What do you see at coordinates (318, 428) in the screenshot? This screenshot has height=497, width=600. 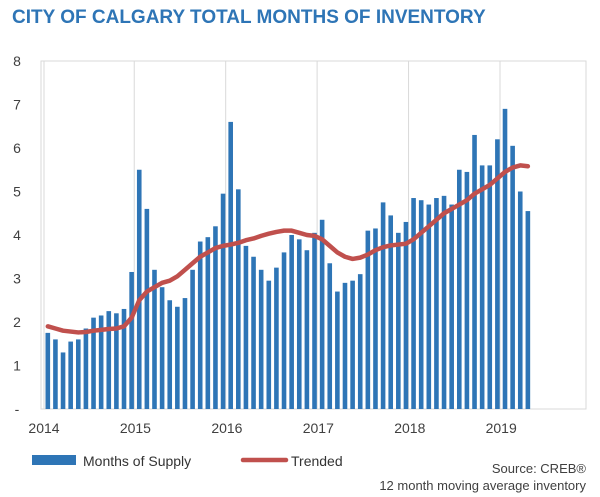 I see `x-tick-label: 2017` at bounding box center [318, 428].